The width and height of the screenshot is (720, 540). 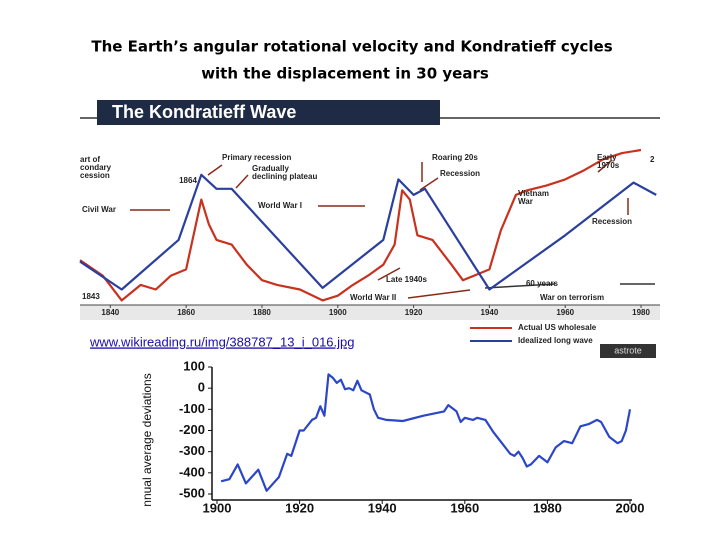 I want to click on y-tick-label: 100, so click(x=194, y=365).